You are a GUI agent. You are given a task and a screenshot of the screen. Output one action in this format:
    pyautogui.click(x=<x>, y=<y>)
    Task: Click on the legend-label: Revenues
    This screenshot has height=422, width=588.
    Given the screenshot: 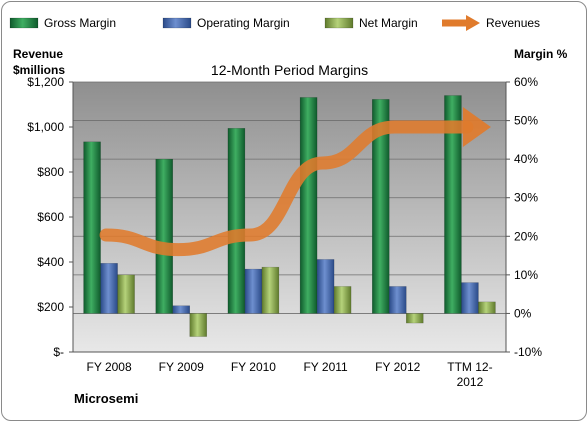 What is the action you would take?
    pyautogui.click(x=513, y=23)
    